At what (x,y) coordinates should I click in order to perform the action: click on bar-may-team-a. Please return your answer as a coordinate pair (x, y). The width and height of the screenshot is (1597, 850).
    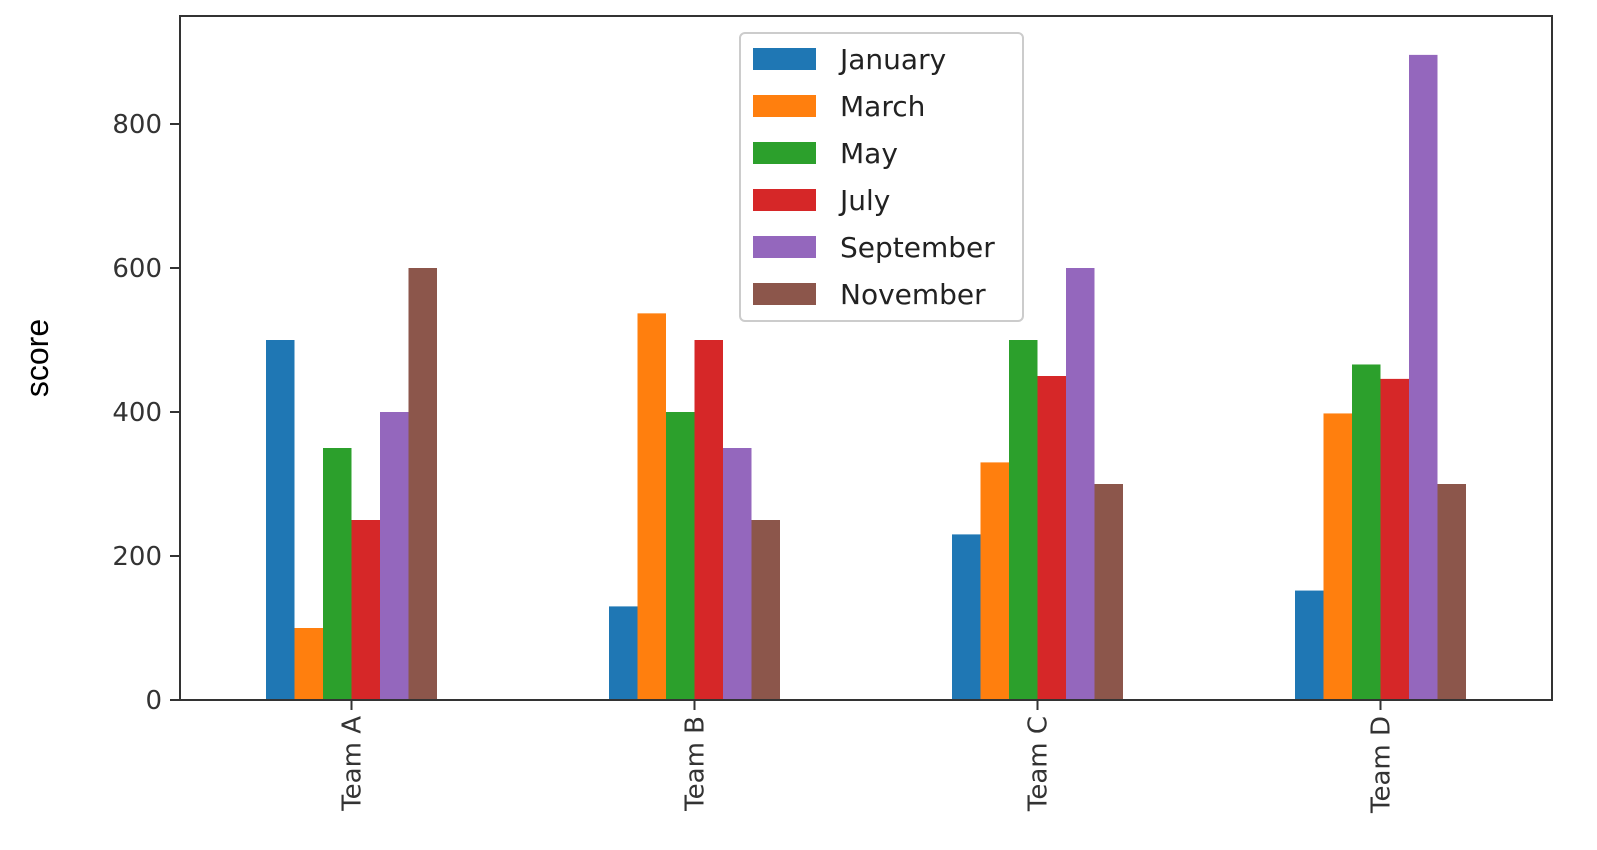
    Looking at the image, I should click on (337, 574).